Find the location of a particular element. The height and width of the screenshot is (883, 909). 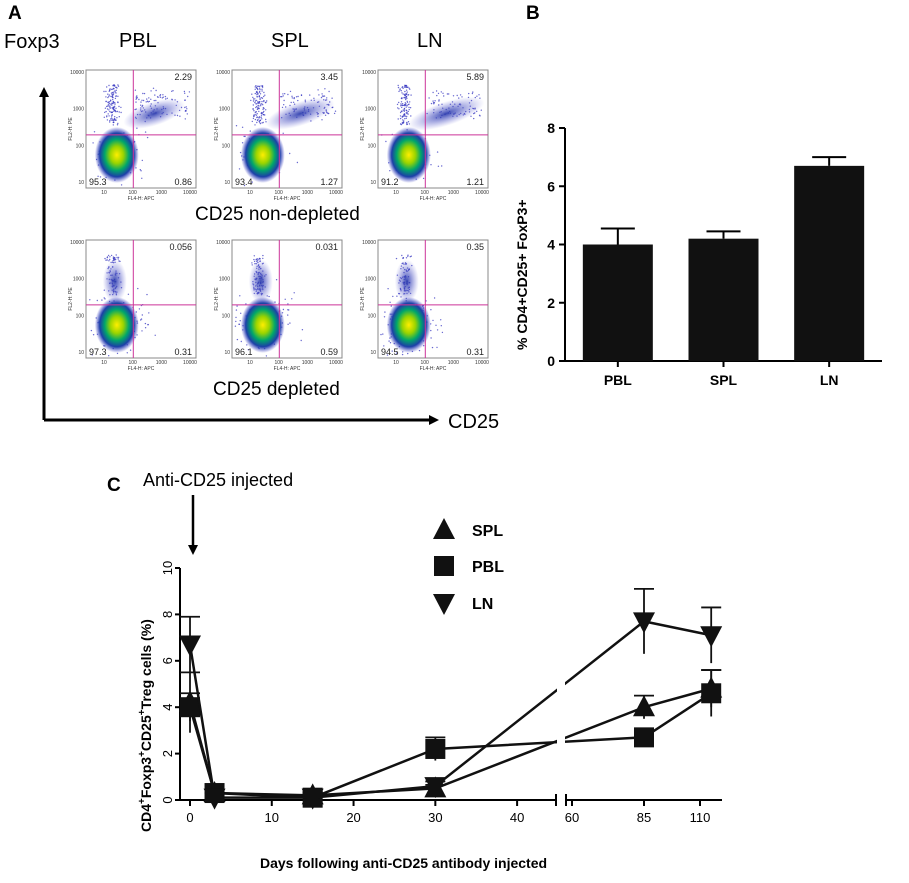

line-x-tick-label: 110 is located at coordinates (700, 817).